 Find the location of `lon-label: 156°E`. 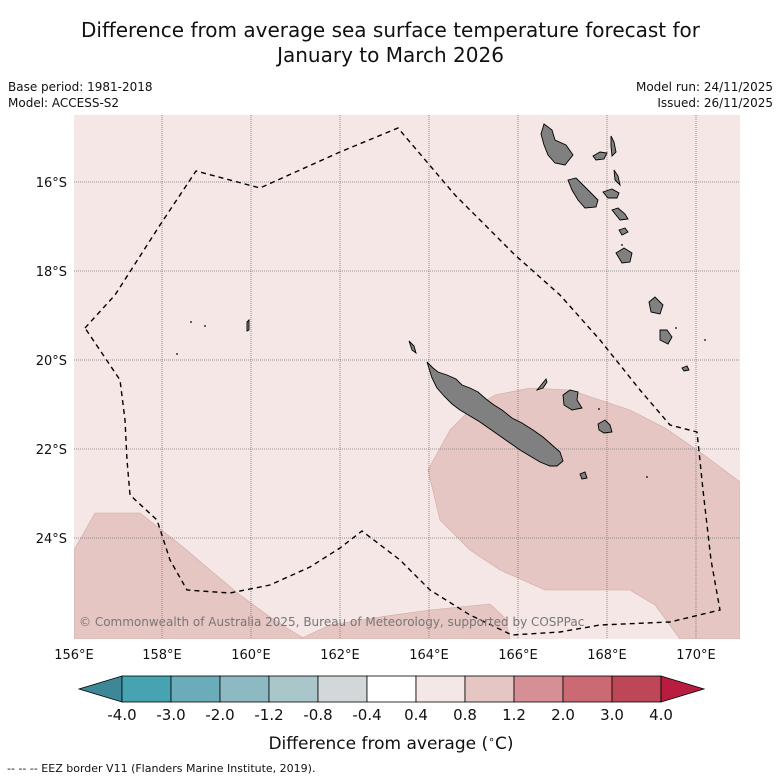

lon-label: 156°E is located at coordinates (74, 655).